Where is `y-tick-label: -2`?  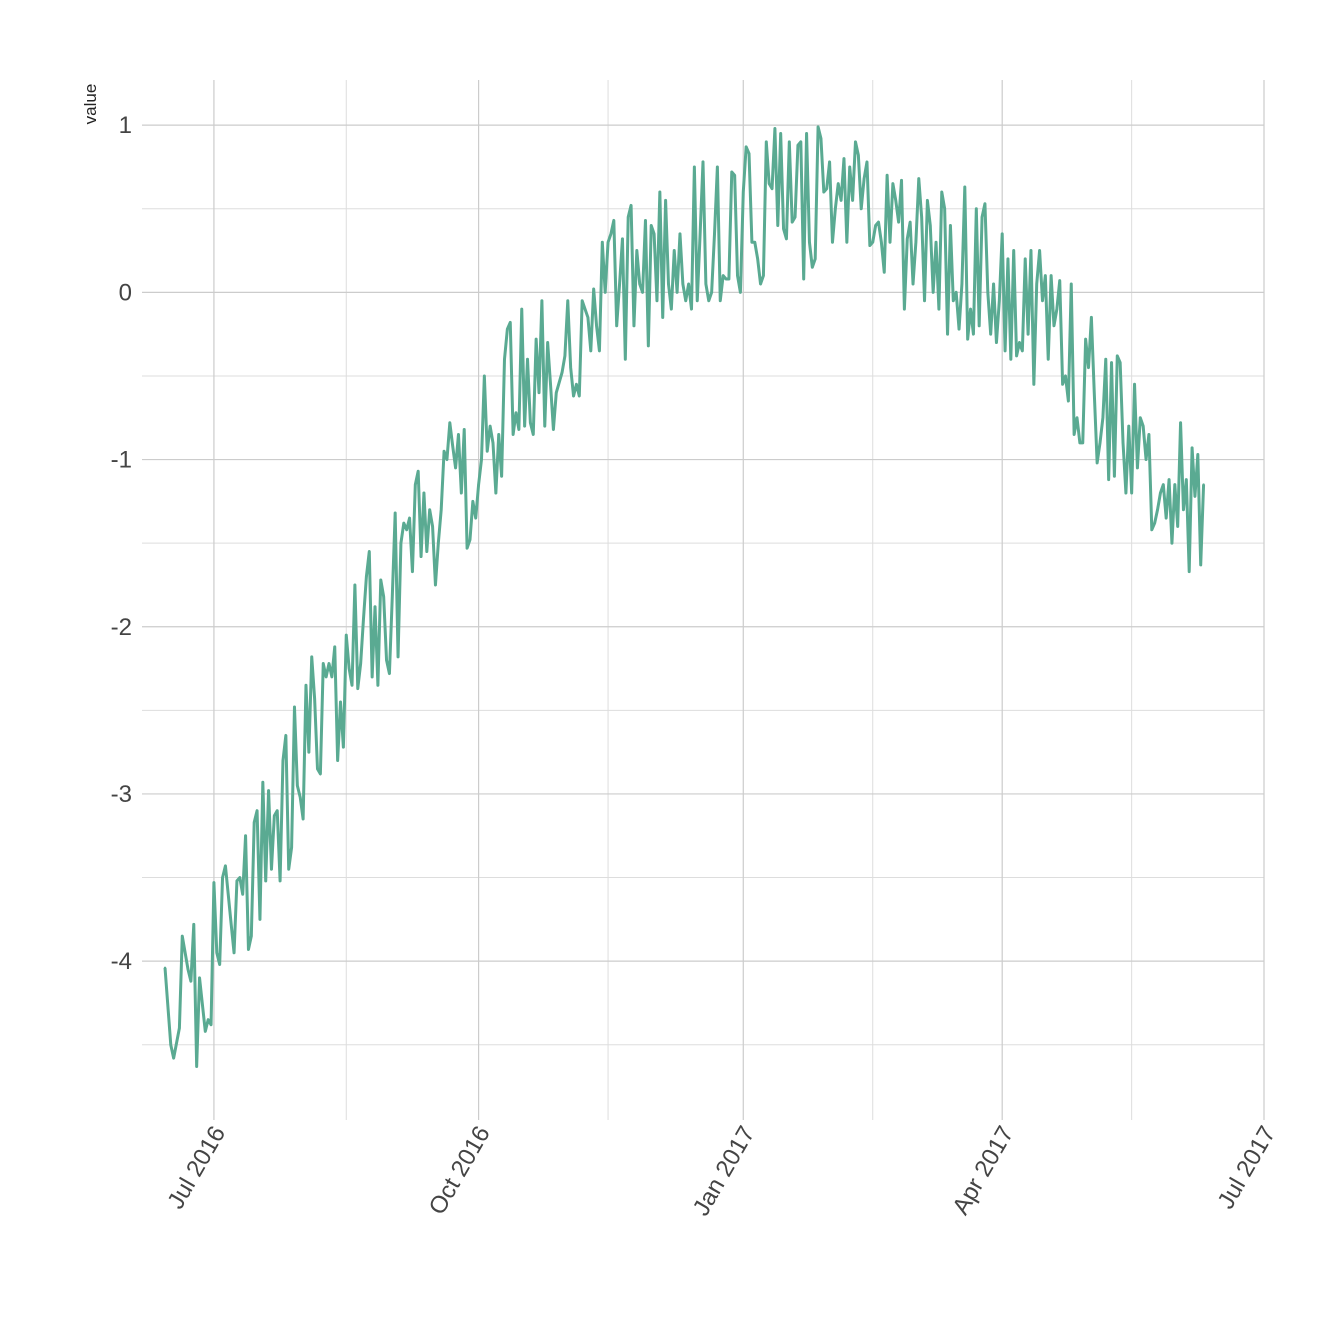
y-tick-label: -2 is located at coordinates (121, 627).